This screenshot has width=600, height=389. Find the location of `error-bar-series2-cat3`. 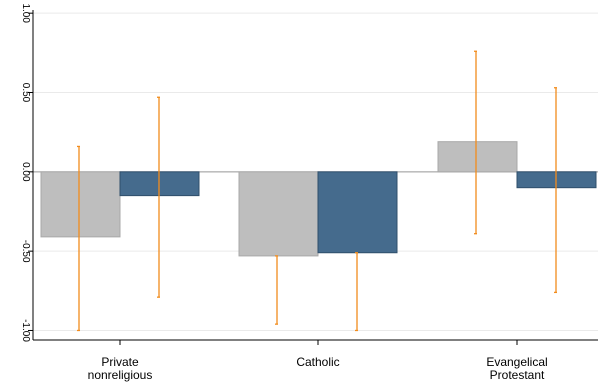

error-bar-series2-cat3 is located at coordinates (555, 190).